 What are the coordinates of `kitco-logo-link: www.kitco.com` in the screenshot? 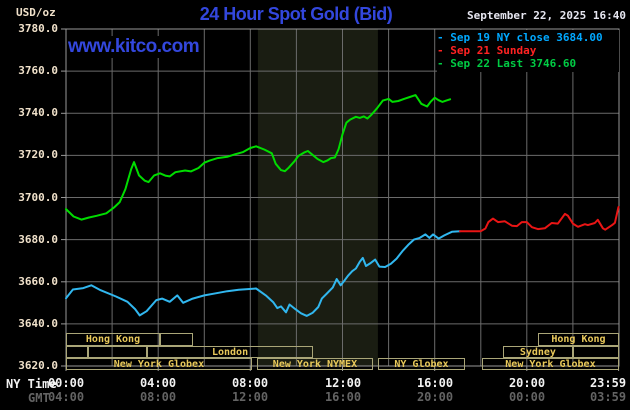 It's located at (134, 47).